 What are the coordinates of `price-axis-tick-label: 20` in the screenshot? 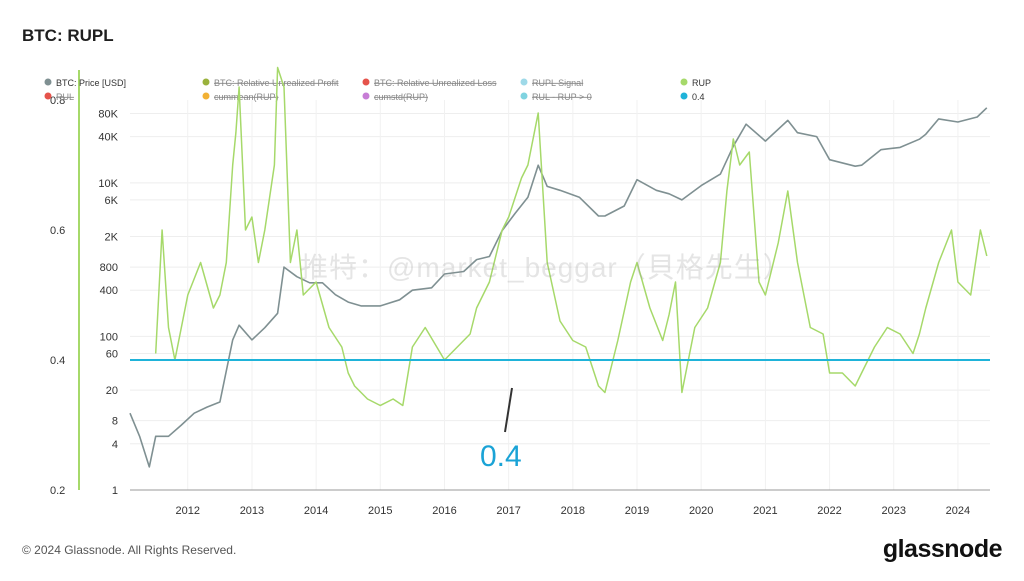 It's located at (112, 391).